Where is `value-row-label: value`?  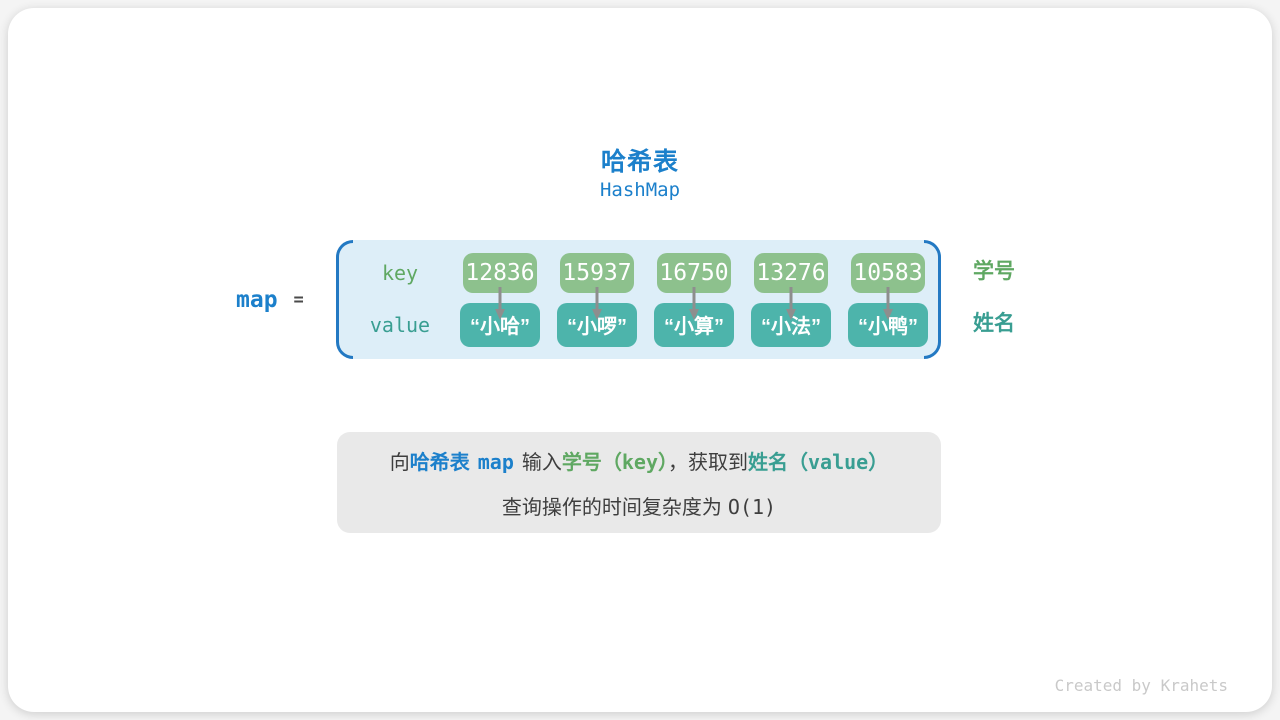
value-row-label: value is located at coordinates (400, 324).